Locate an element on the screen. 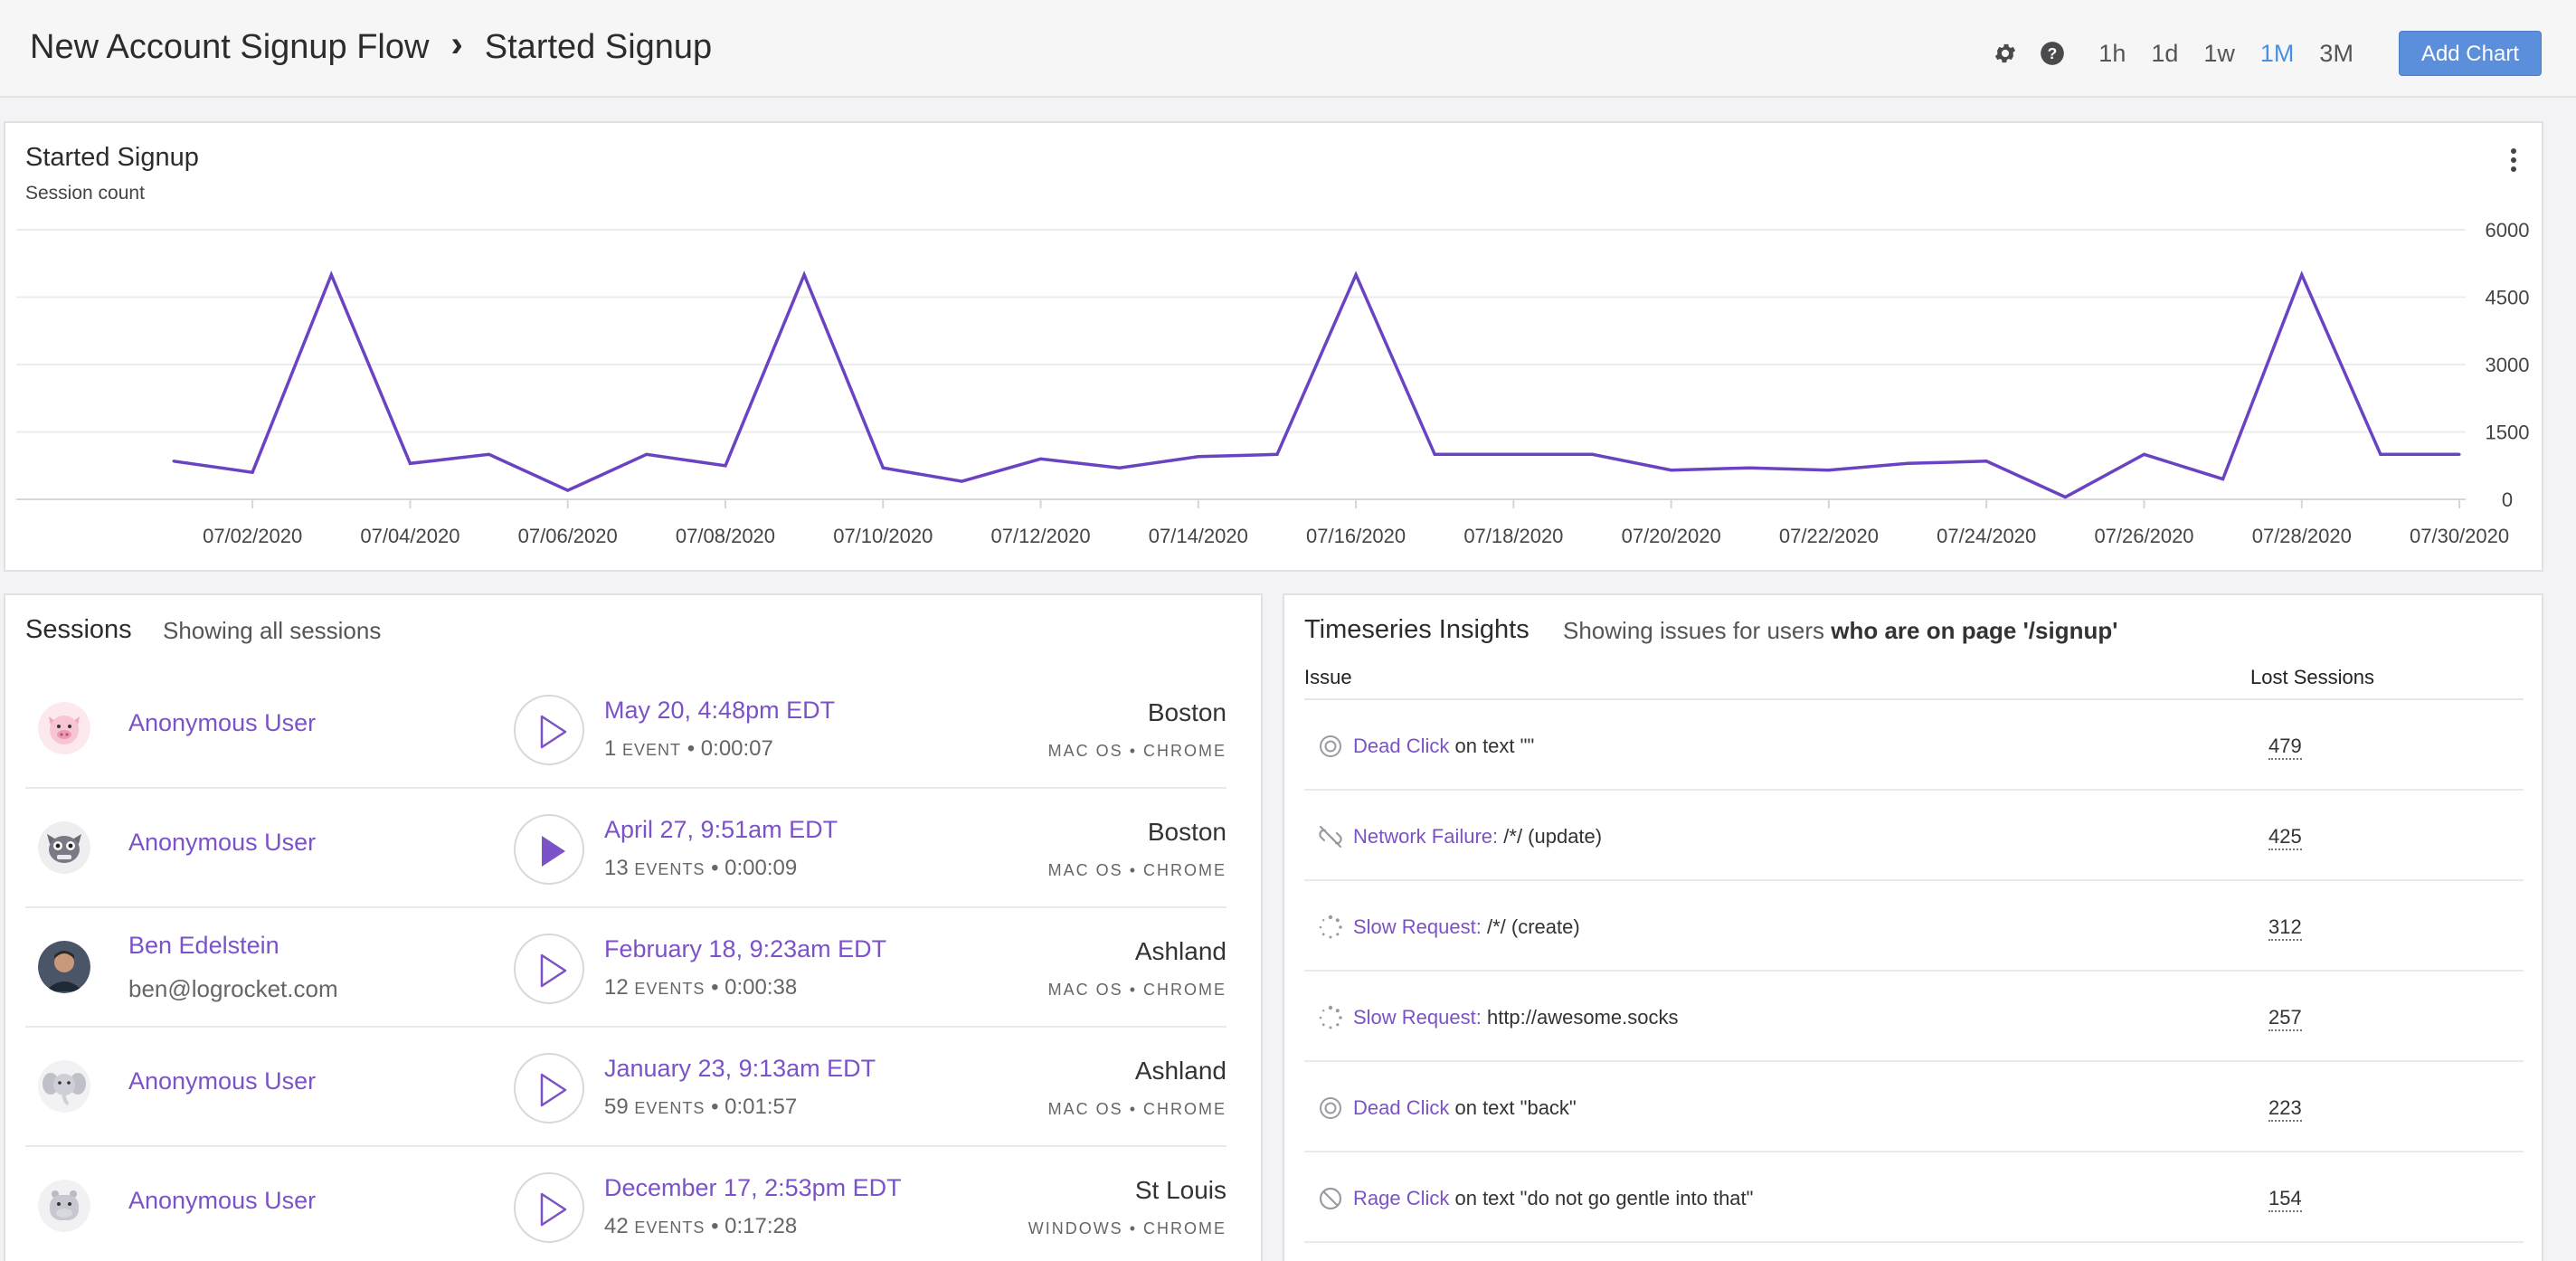  lost-sessions-count: 479 is located at coordinates (2285, 747).